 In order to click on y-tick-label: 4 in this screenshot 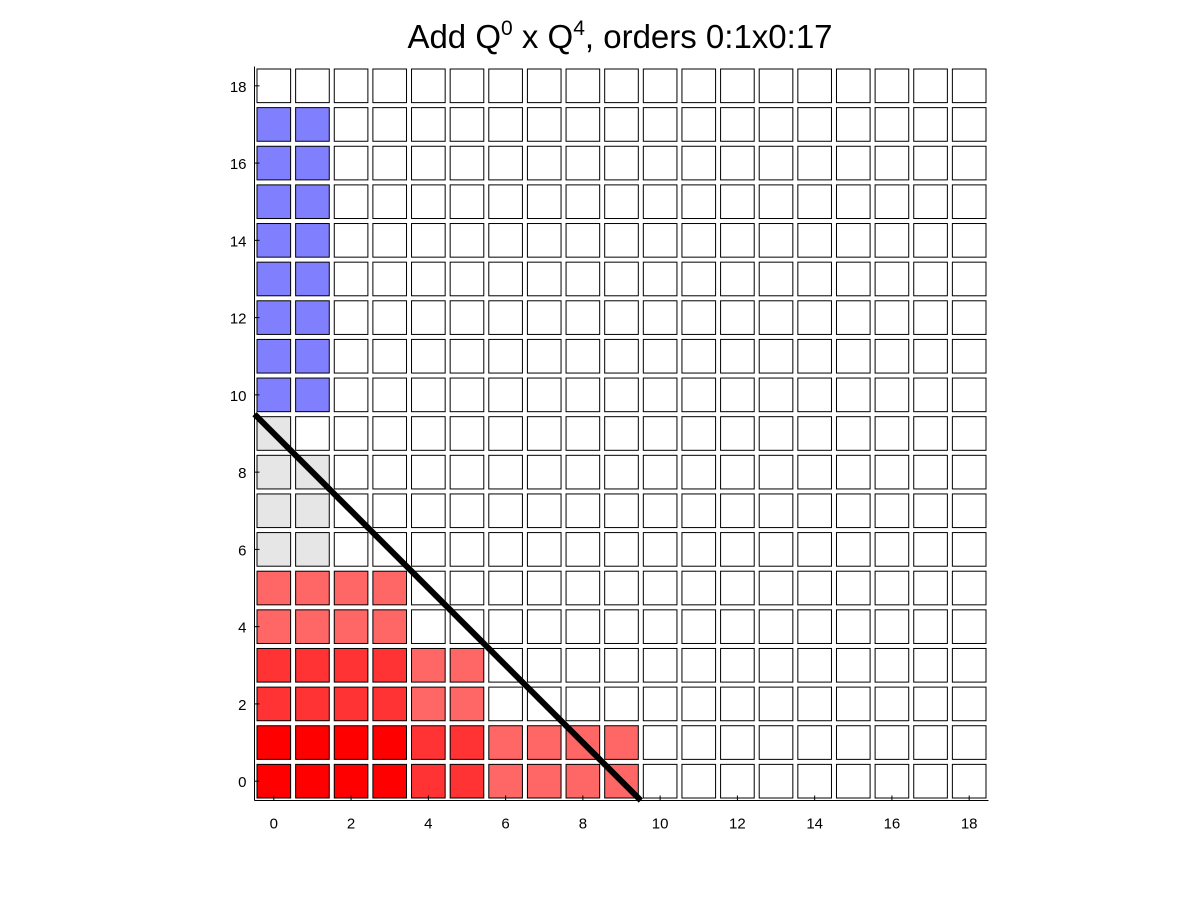, I will do `click(242, 628)`.